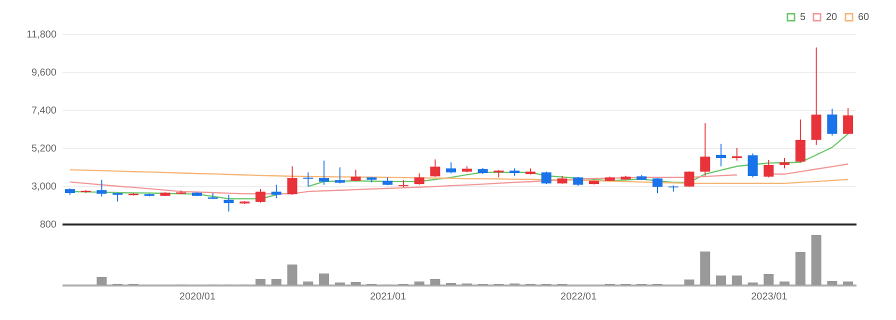 The width and height of the screenshot is (896, 320). I want to click on y-tick-label: 5,200, so click(44, 149).